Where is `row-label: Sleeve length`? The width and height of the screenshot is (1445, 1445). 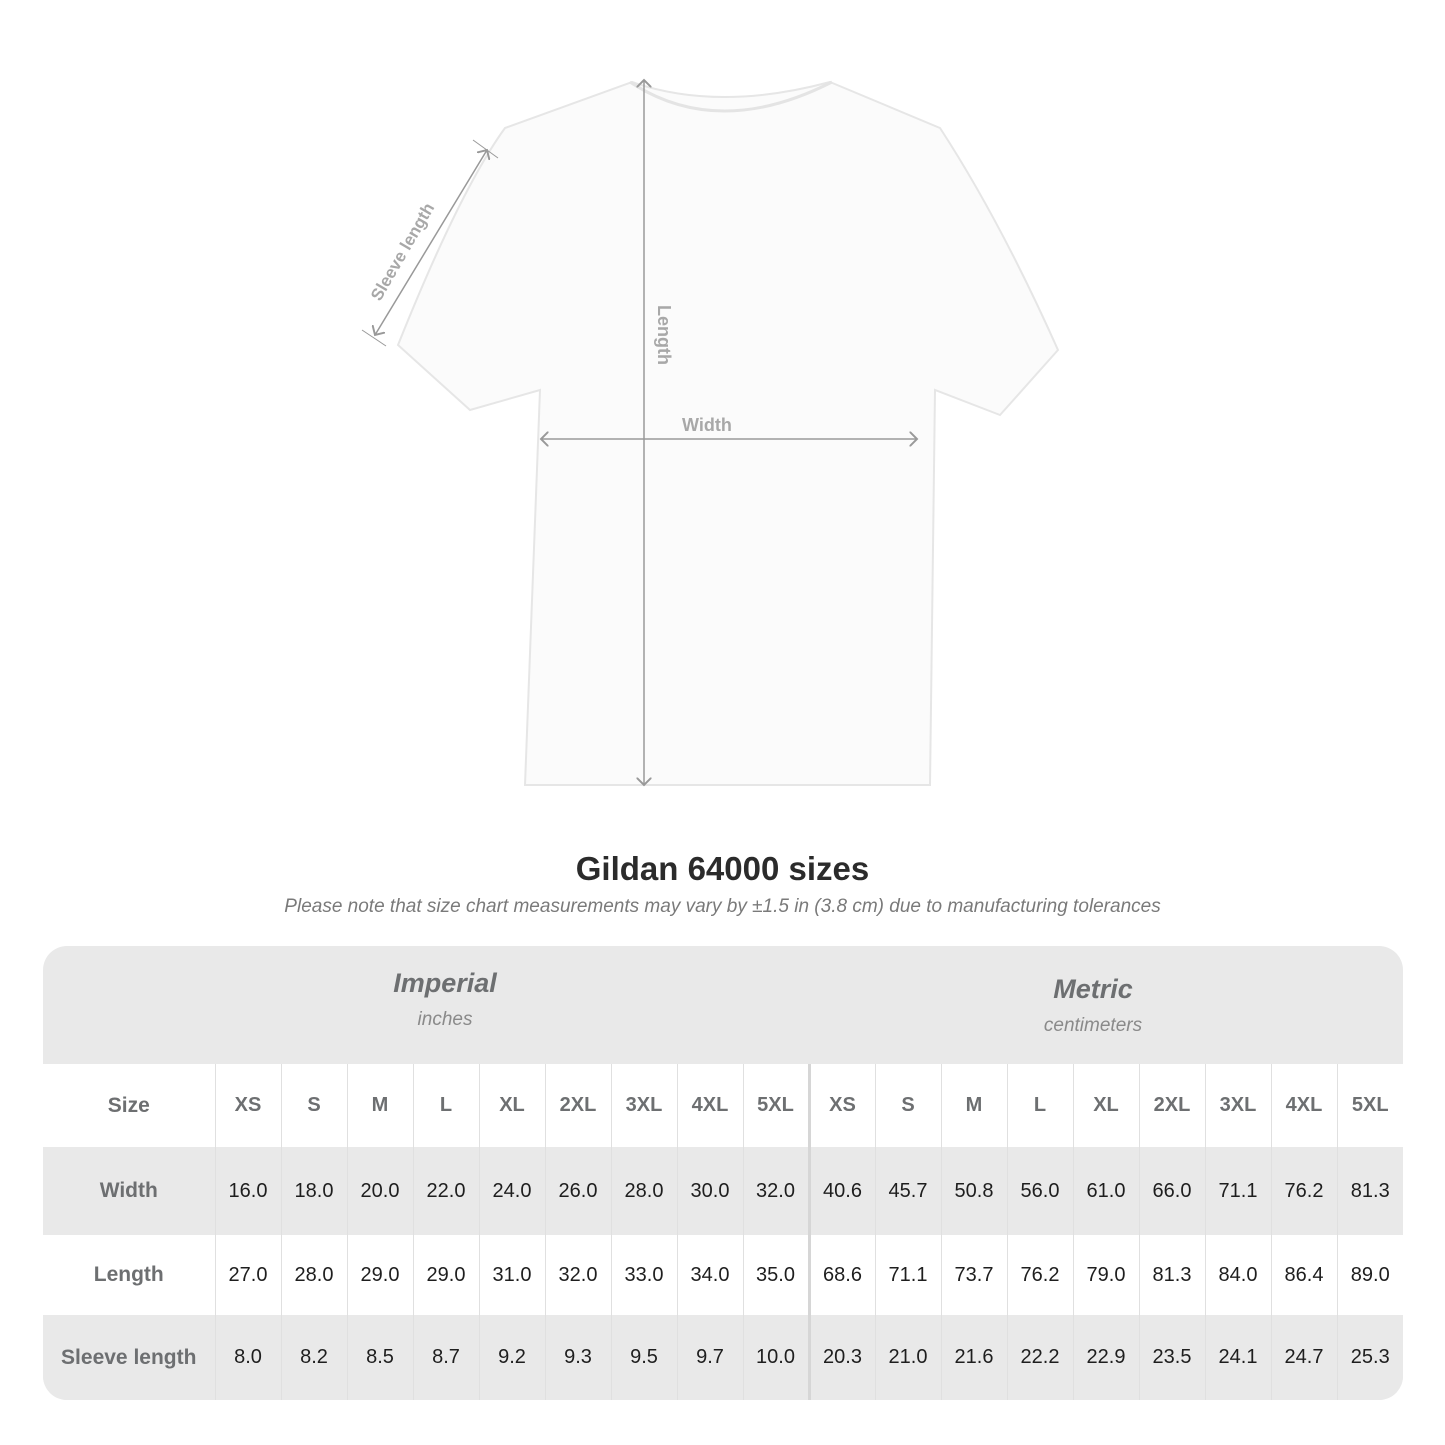 row-label: Sleeve length is located at coordinates (129, 1357).